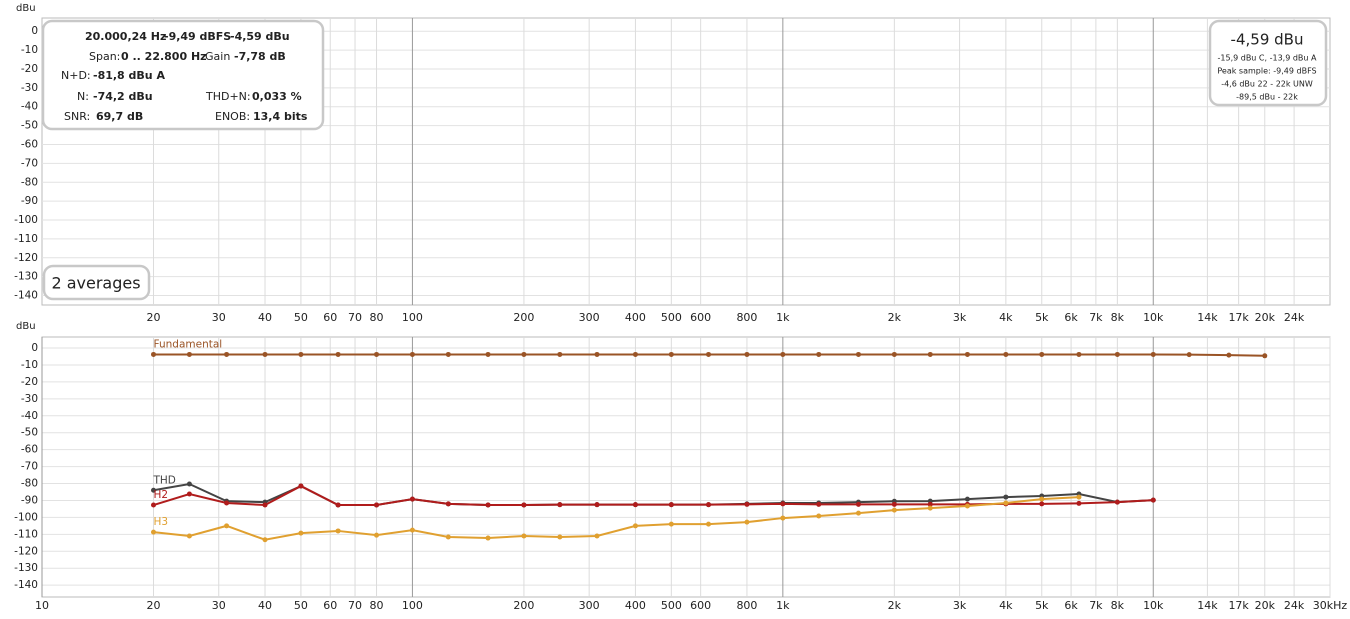 The height and width of the screenshot is (619, 1350). I want to click on level-line: -4,6 dBu 22 - 22k UNW, so click(1267, 84).